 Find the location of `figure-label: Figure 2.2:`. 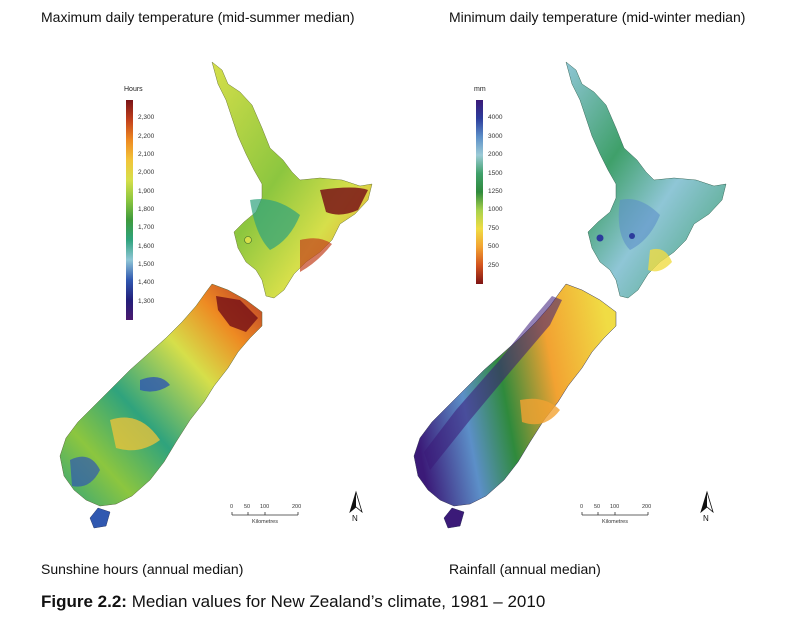

figure-label: Figure 2.2: is located at coordinates (84, 601).